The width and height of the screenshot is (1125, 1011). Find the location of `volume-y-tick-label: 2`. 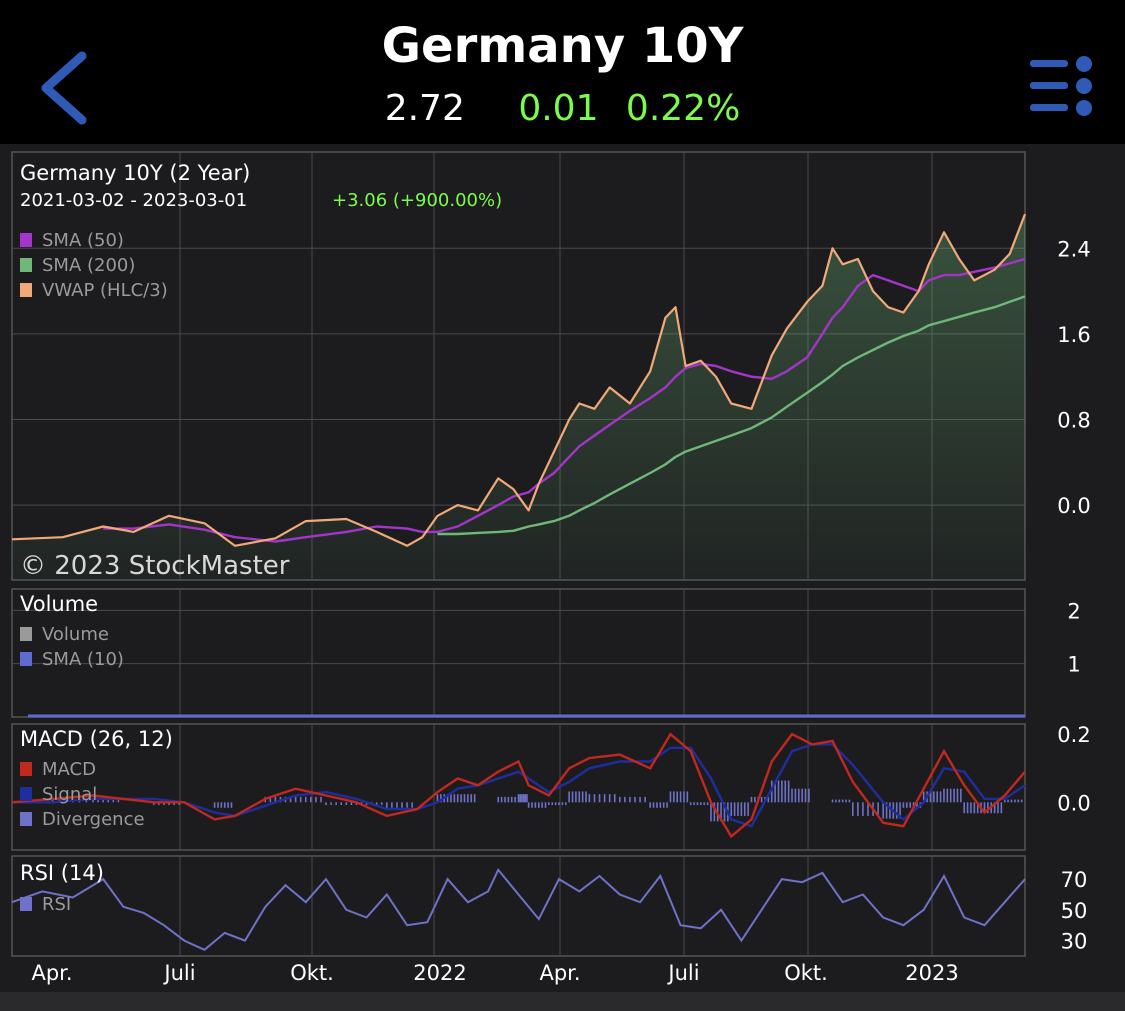

volume-y-tick-label: 2 is located at coordinates (1073, 611).